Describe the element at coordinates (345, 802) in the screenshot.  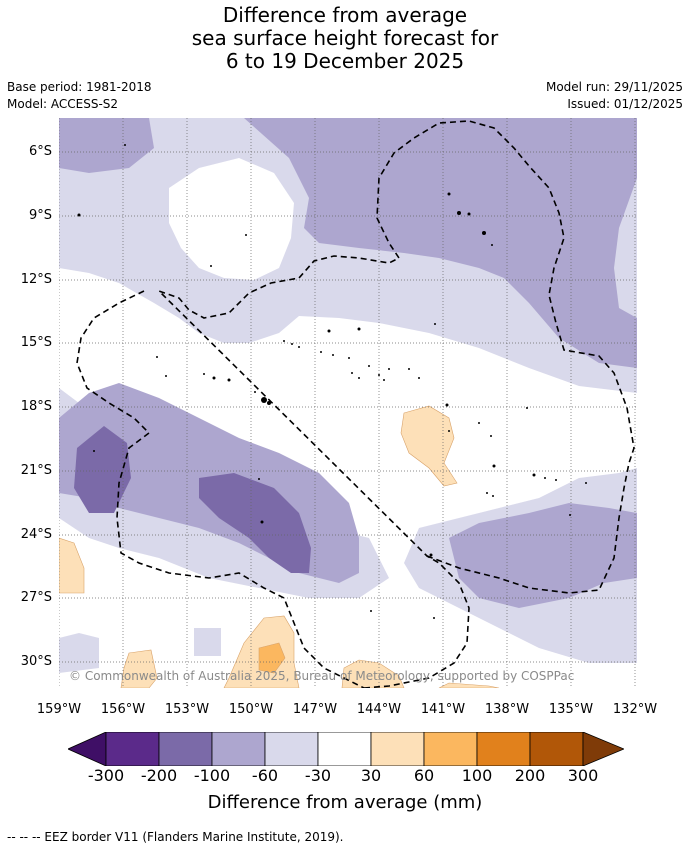
I see `colorbar-title: Difference from average (mm)` at that location.